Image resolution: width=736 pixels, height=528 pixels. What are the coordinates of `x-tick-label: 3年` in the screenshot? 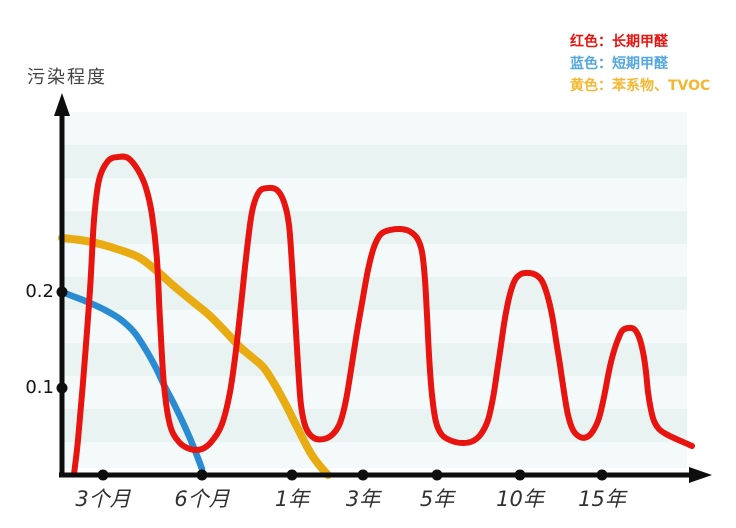 It's located at (363, 499).